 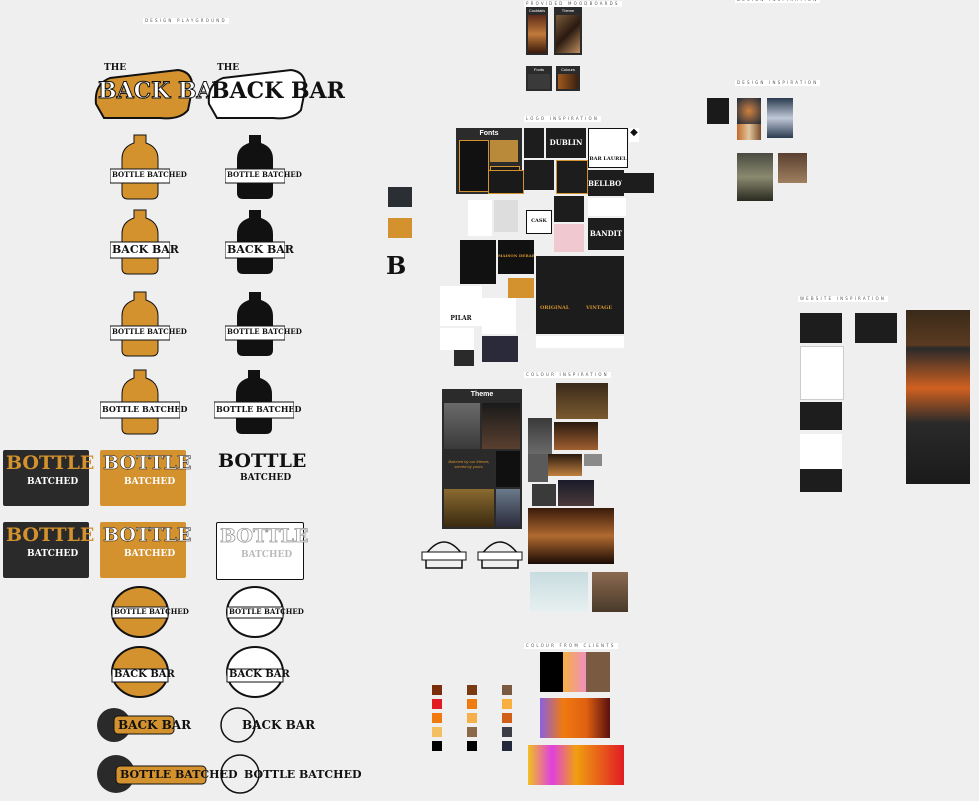 What do you see at coordinates (580, 295) in the screenshot?
I see `logo-inspo-vintage-board: ORIGINAL VINTAGE` at bounding box center [580, 295].